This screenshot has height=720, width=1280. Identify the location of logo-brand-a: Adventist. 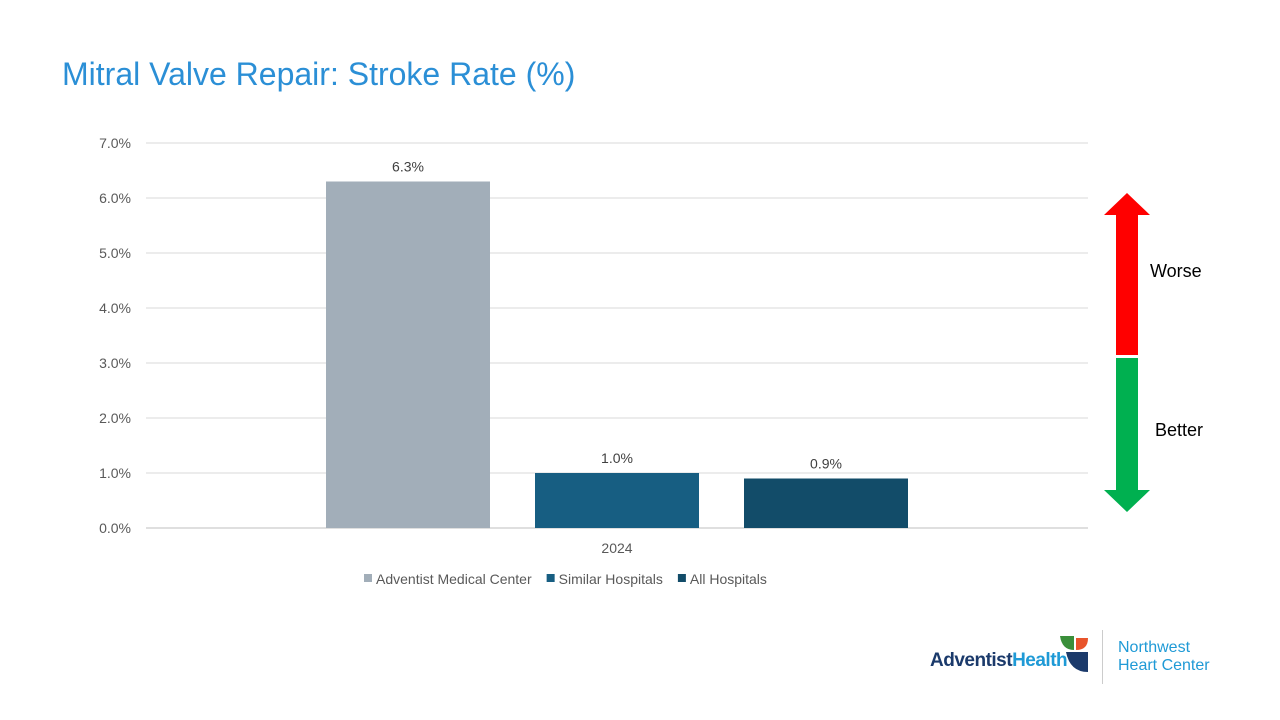
(971, 660).